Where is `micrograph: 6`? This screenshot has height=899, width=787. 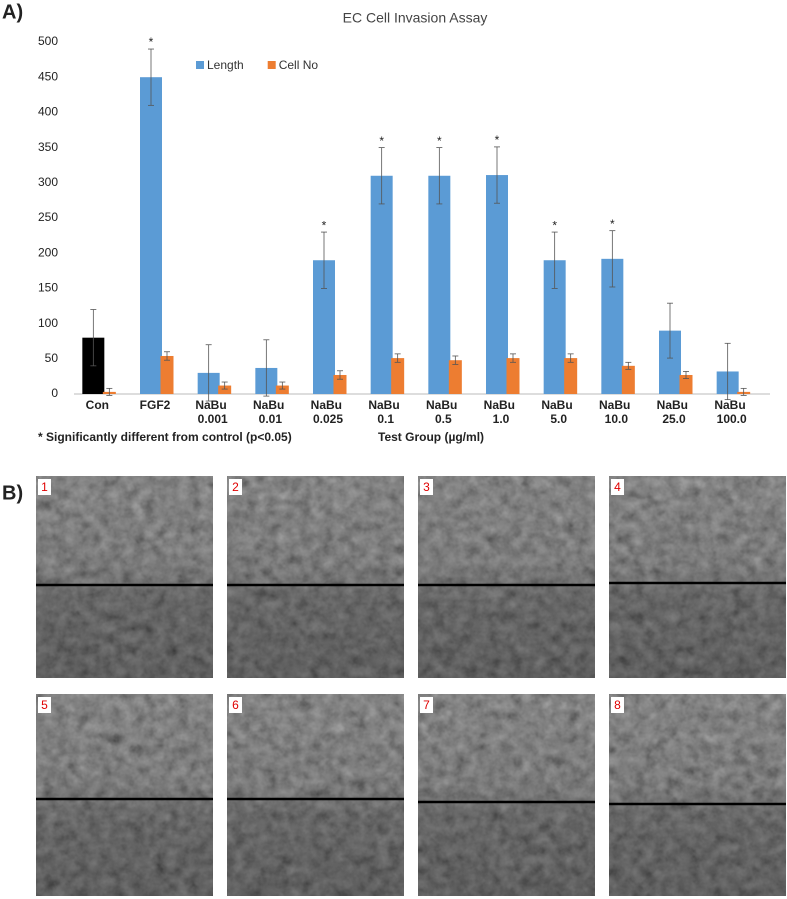 micrograph: 6 is located at coordinates (315, 795).